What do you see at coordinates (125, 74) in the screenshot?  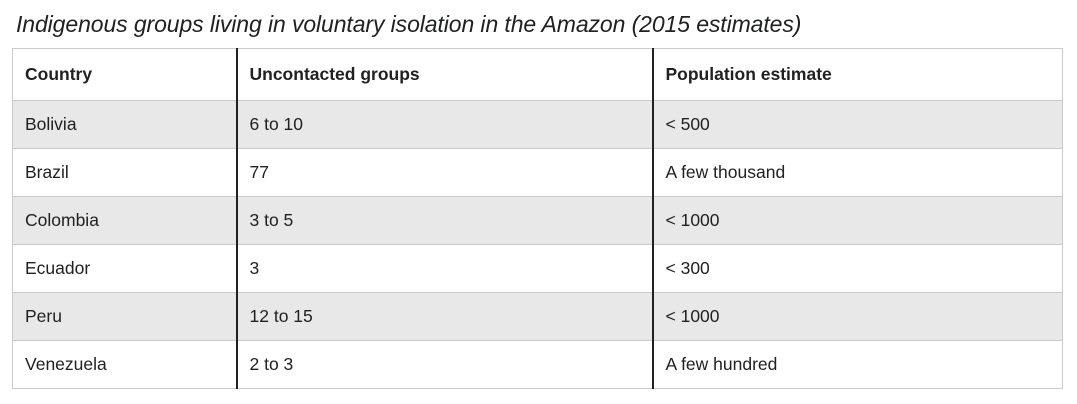 I see `column-header-country: Country` at bounding box center [125, 74].